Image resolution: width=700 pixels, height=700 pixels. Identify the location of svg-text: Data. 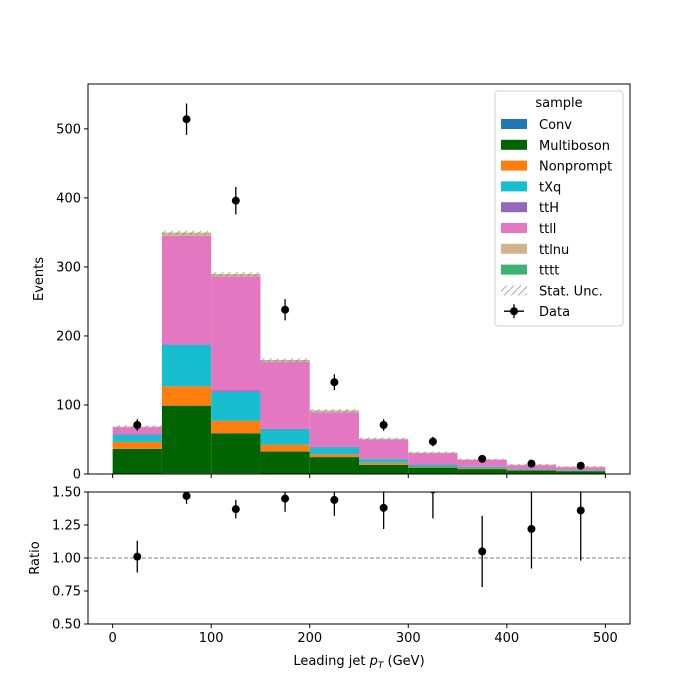
(554, 312).